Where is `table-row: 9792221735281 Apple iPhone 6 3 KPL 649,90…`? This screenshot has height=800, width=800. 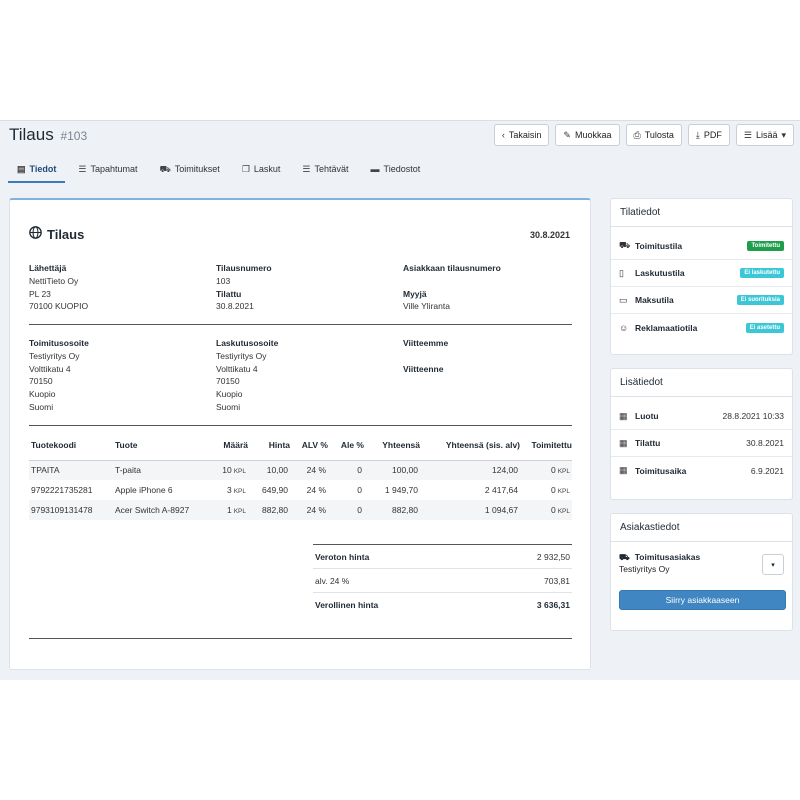
table-row: 9792221735281 Apple iPhone 6 3 KPL 649,90… is located at coordinates (300, 490).